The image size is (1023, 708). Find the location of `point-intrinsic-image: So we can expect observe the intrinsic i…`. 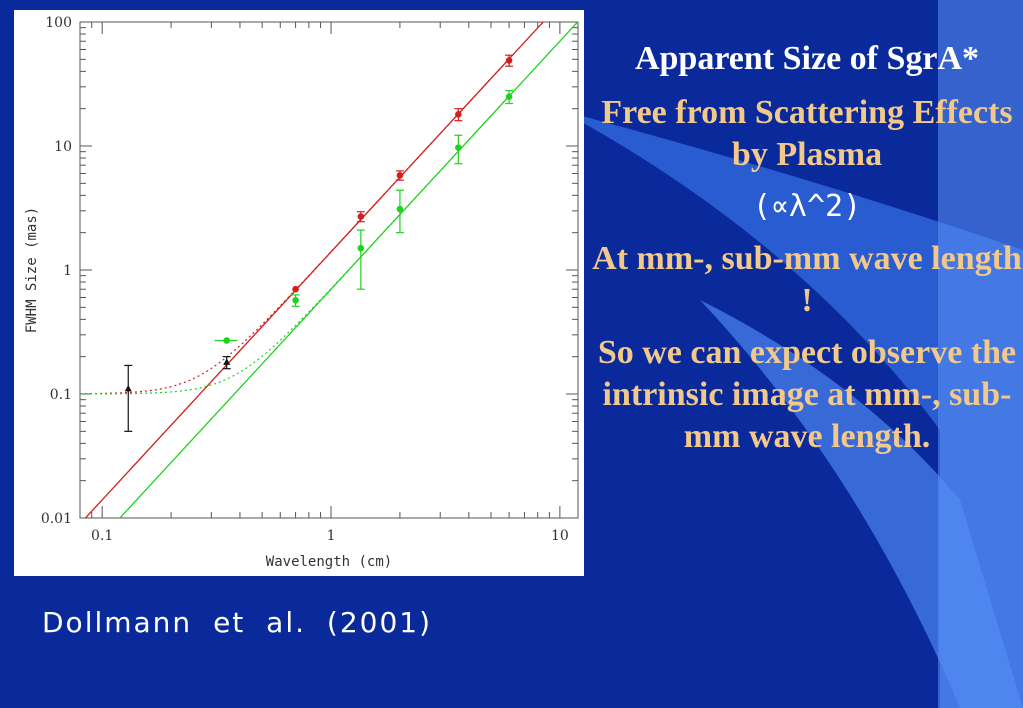

point-intrinsic-image: So we can expect observe the intrinsic i… is located at coordinates (807, 394).